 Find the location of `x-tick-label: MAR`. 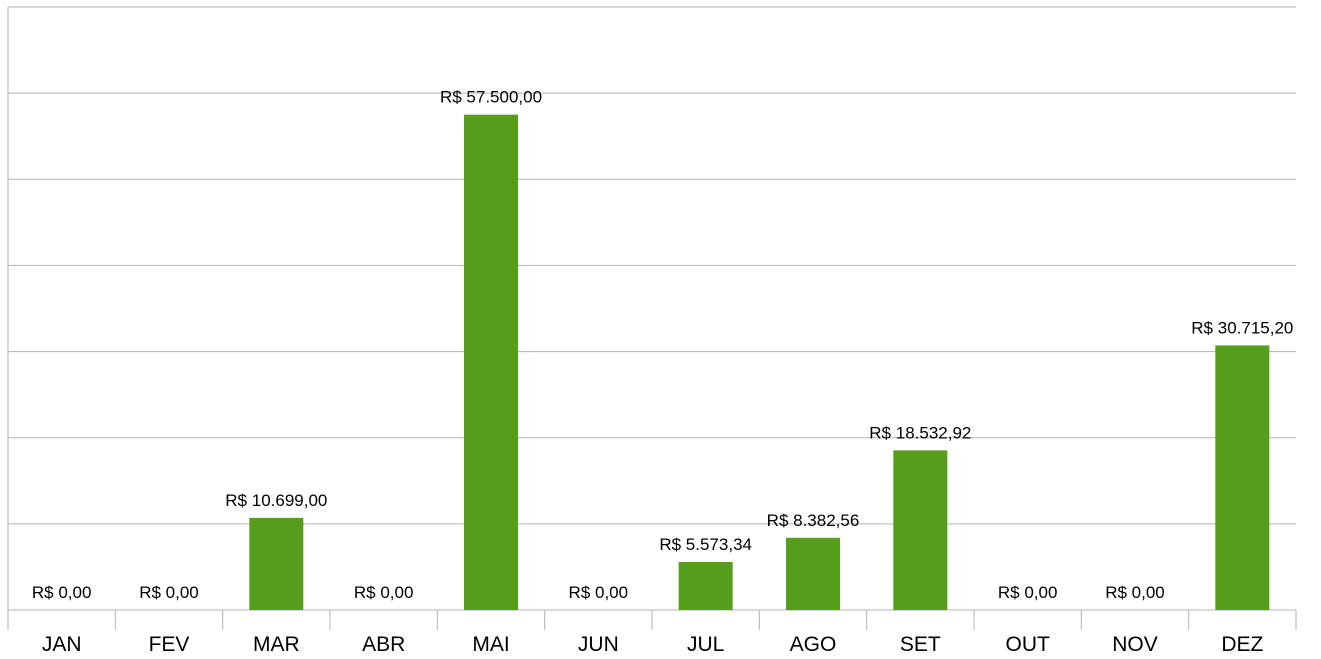

x-tick-label: MAR is located at coordinates (276, 644).